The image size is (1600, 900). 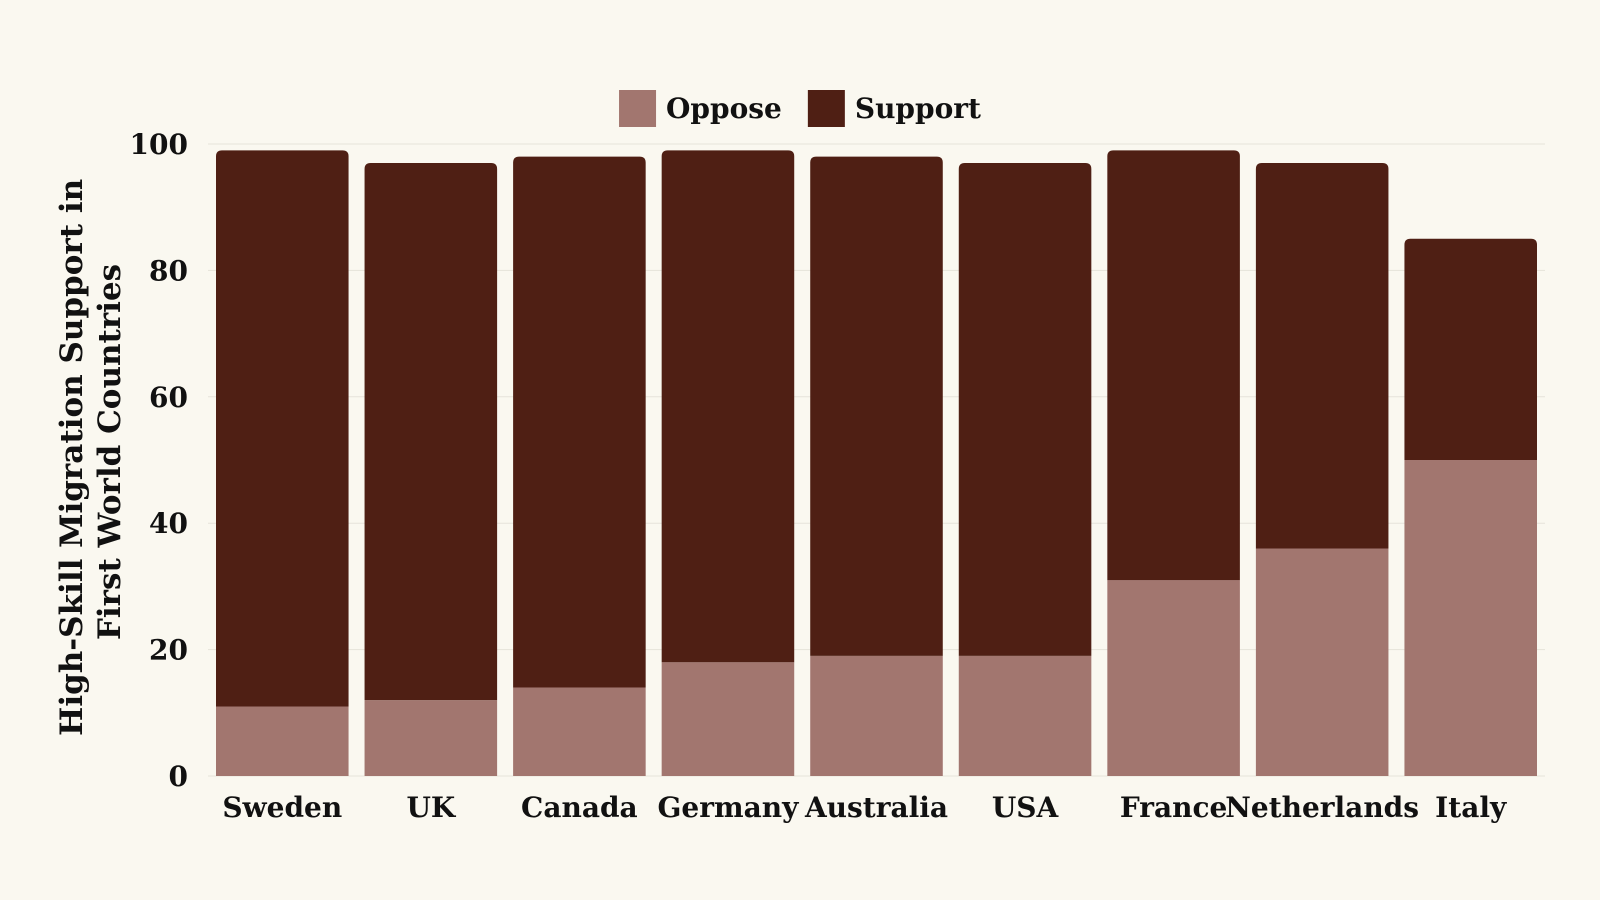 What do you see at coordinates (579, 807) in the screenshot?
I see `x-tick-label: Canada` at bounding box center [579, 807].